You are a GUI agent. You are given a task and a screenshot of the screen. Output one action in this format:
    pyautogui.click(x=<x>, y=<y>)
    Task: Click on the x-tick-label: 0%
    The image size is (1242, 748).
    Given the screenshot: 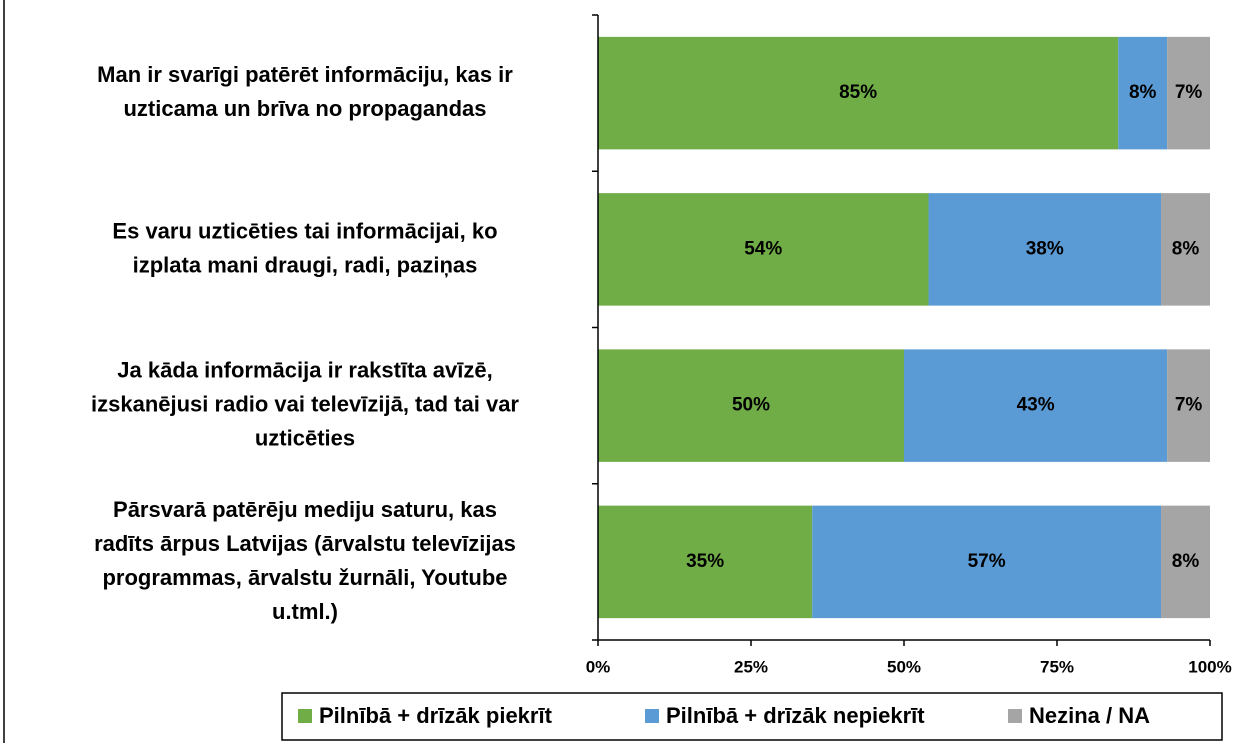 What is the action you would take?
    pyautogui.click(x=598, y=666)
    